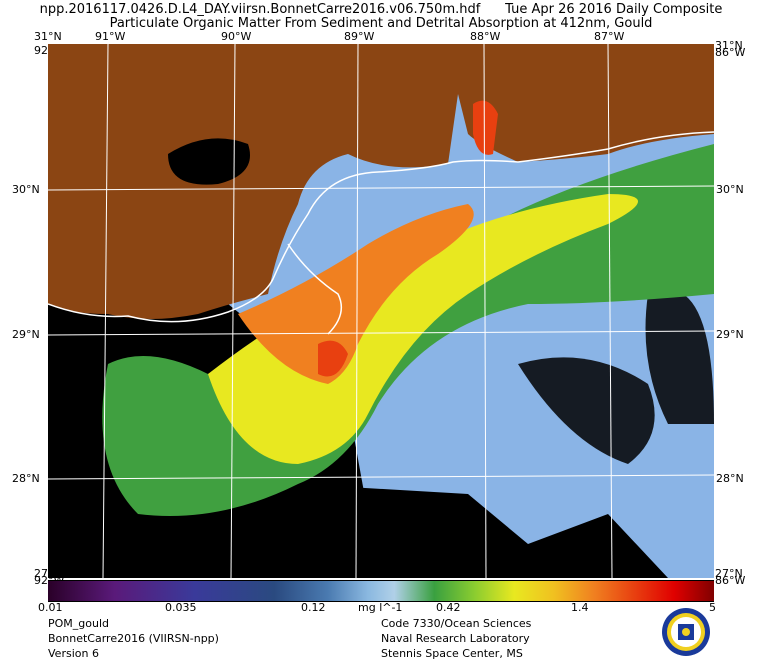 This screenshot has width=762, height=664. Describe the element at coordinates (356, 294) in the screenshot. I see `plume-orange` at that location.